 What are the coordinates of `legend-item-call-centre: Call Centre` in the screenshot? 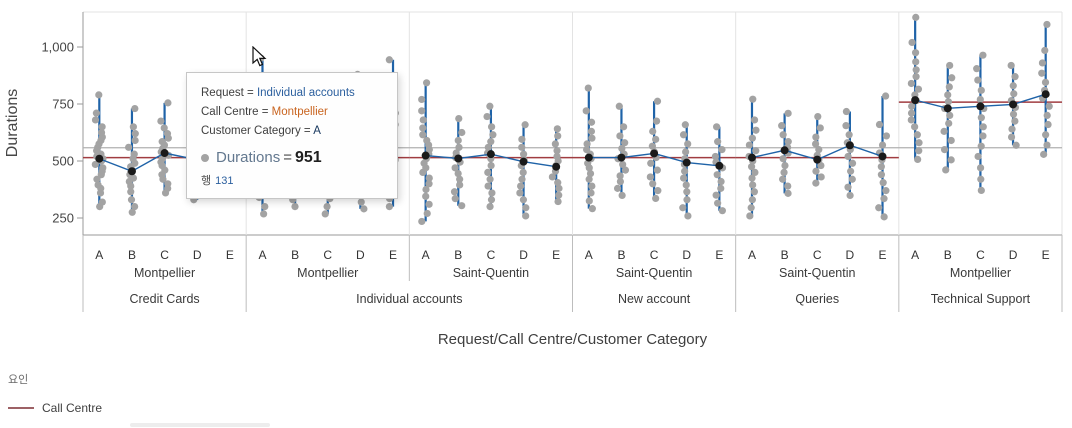 It's located at (55, 408).